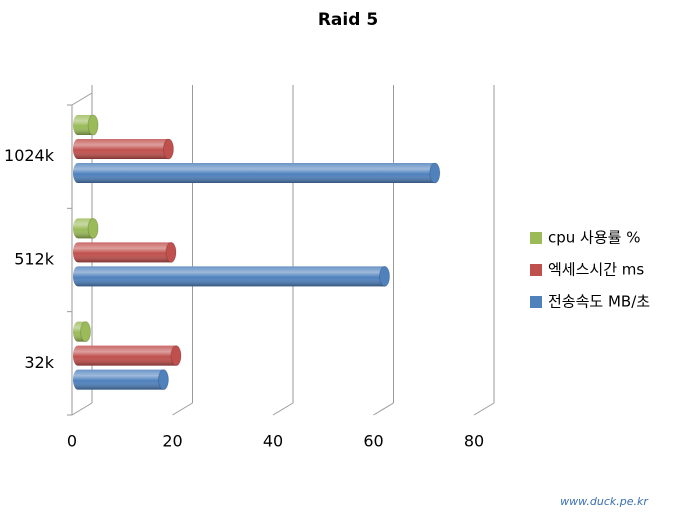 Image resolution: width=697 pixels, height=513 pixels. What do you see at coordinates (373, 441) in the screenshot?
I see `x-tick-label: 60` at bounding box center [373, 441].